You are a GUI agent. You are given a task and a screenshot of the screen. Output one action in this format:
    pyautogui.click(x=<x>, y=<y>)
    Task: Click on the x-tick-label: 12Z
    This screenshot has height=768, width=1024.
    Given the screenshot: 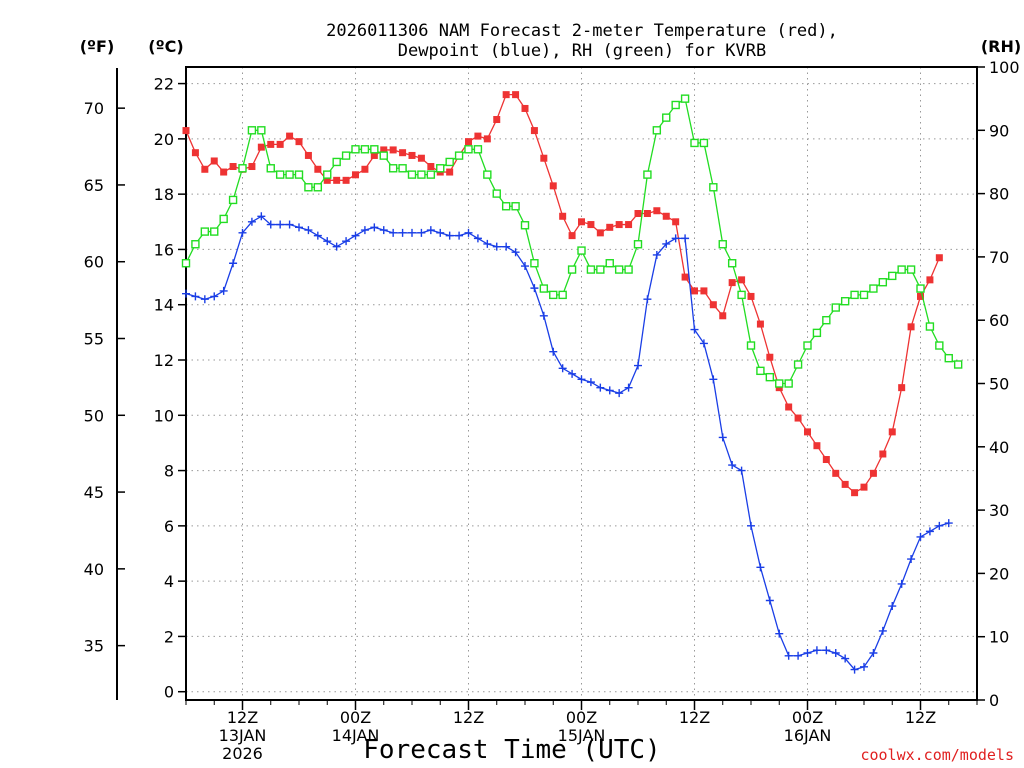 What is the action you would take?
    pyautogui.click(x=468, y=717)
    